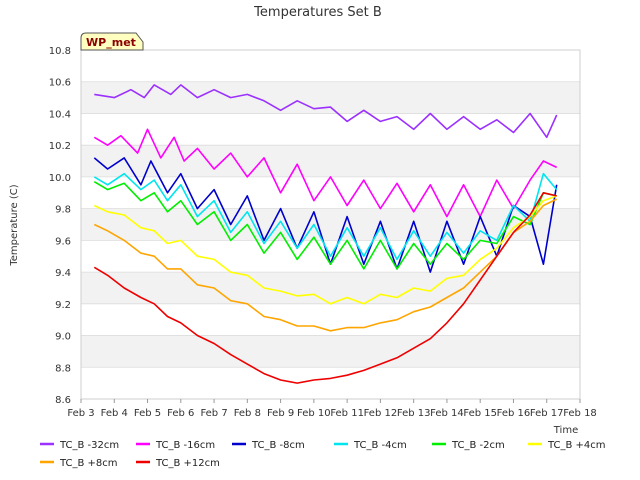 The image size is (640, 480). Describe the element at coordinates (63, 273) in the screenshot. I see `y-tick-label: 9.4` at that location.